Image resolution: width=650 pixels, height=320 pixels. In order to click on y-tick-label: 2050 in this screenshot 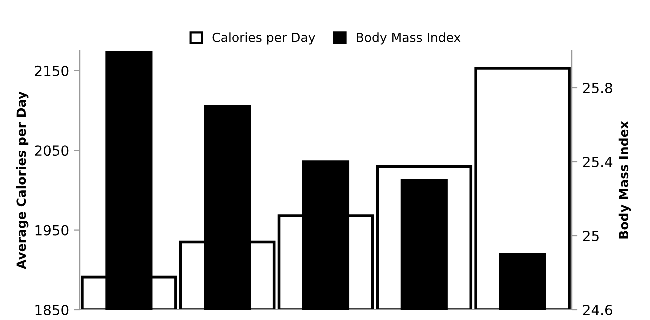, I will do `click(52, 151)`.